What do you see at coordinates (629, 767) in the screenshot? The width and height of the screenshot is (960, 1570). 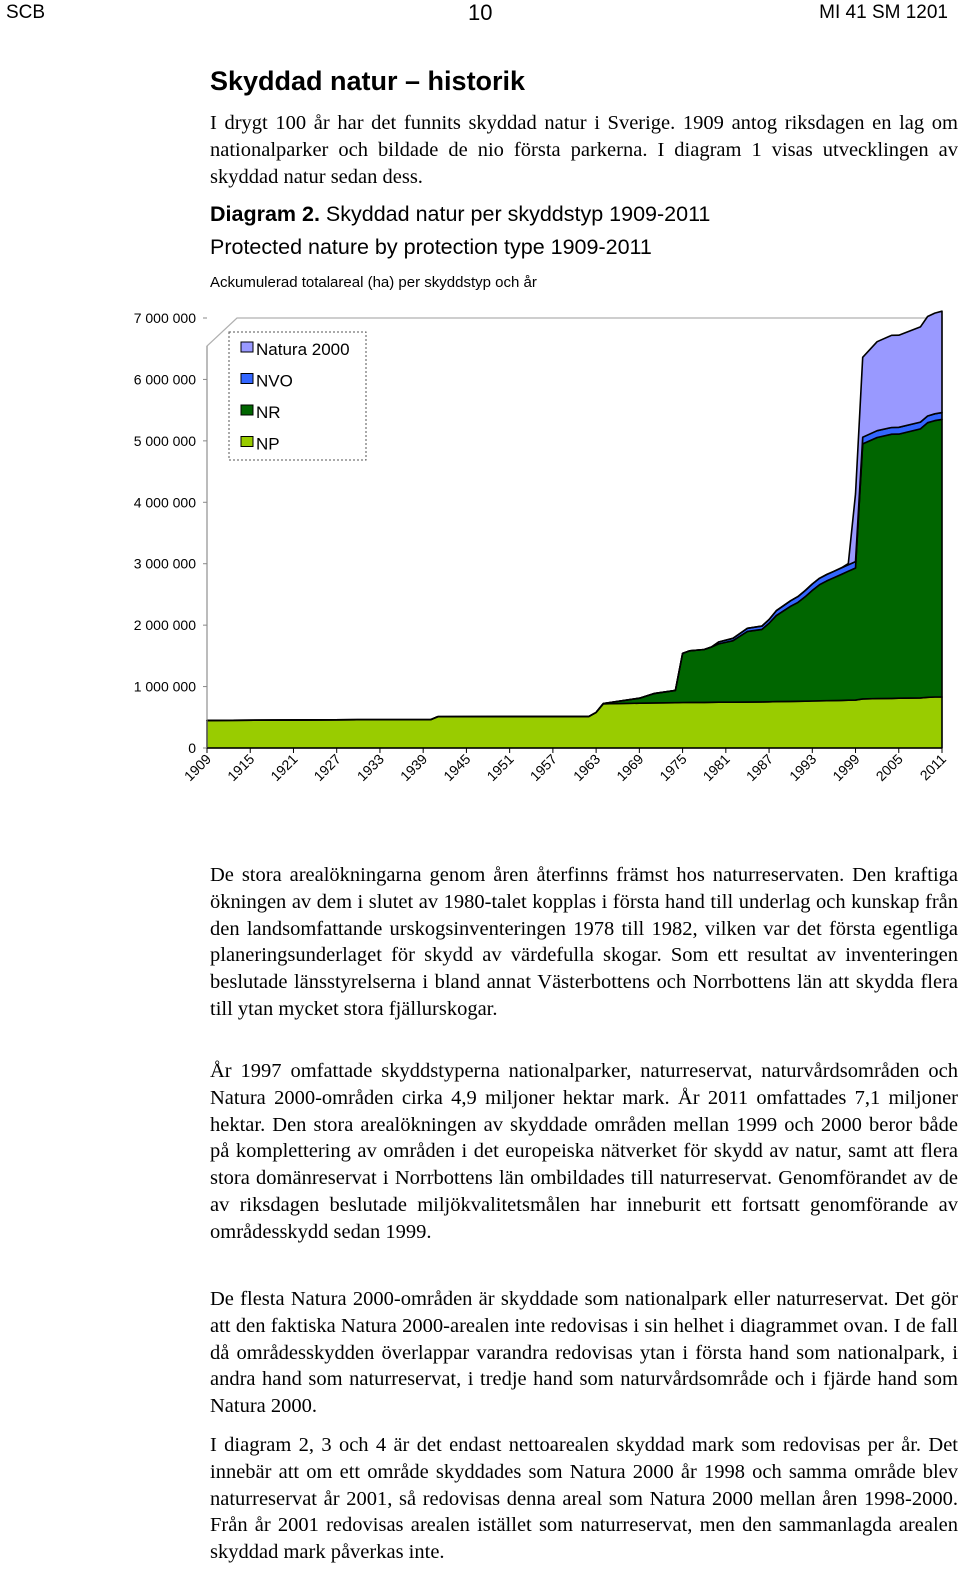 I see `x-tick-label: 1969` at bounding box center [629, 767].